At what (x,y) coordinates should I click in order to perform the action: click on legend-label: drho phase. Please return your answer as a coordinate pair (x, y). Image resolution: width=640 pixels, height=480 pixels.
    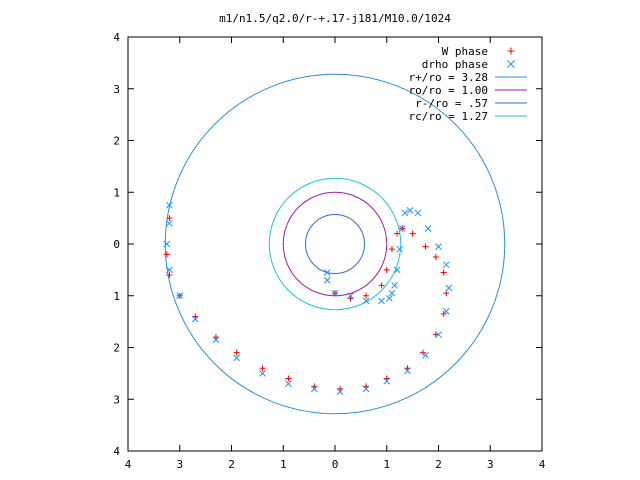
    Looking at the image, I should click on (455, 64).